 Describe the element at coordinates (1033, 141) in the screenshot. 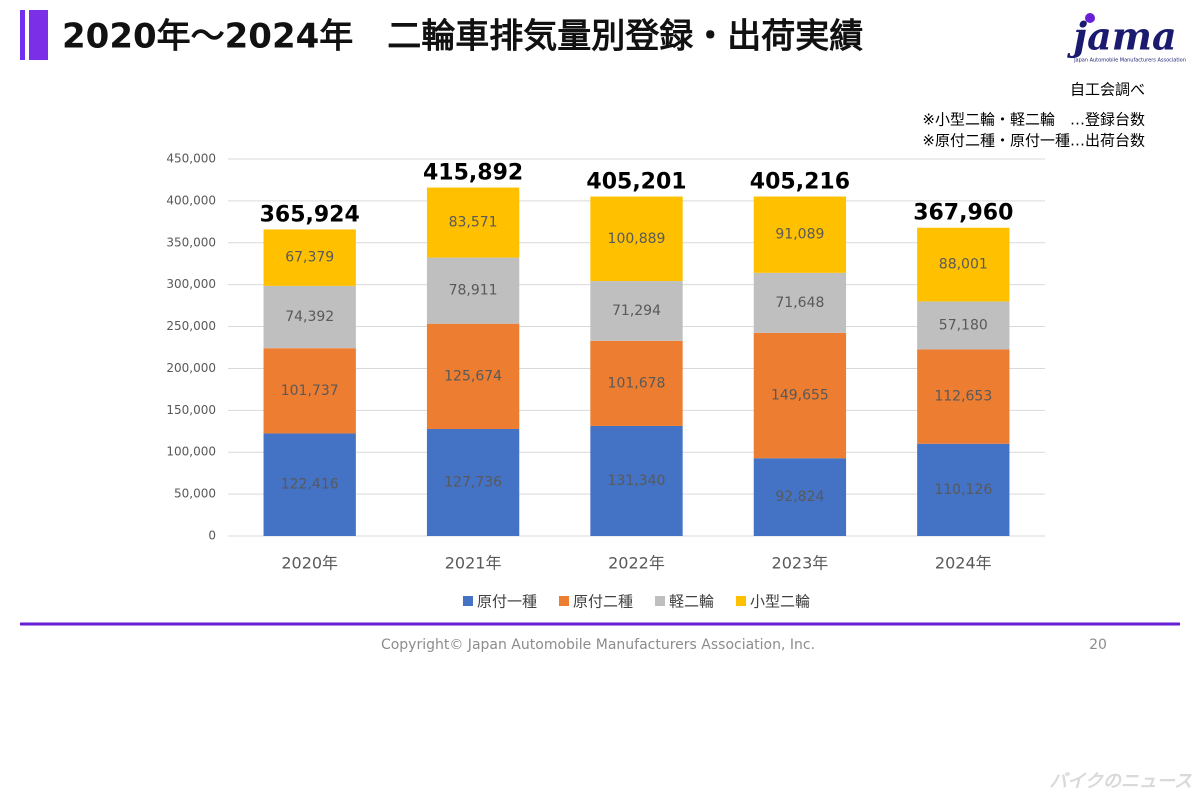

I see `note: ※原付二種・原付一種…出荷台数` at that location.